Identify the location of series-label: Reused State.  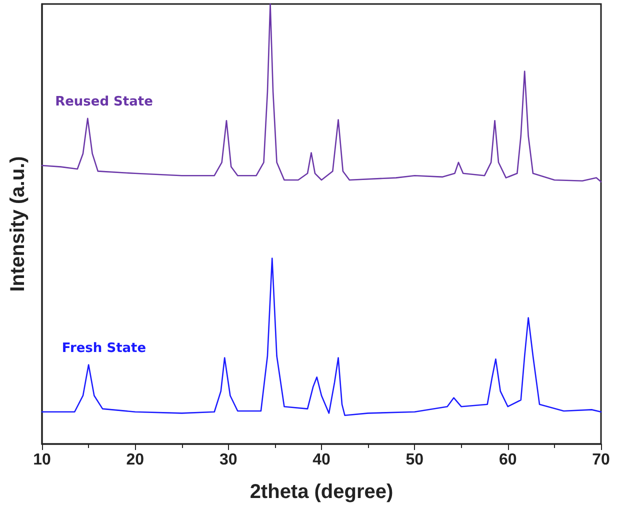
(104, 102).